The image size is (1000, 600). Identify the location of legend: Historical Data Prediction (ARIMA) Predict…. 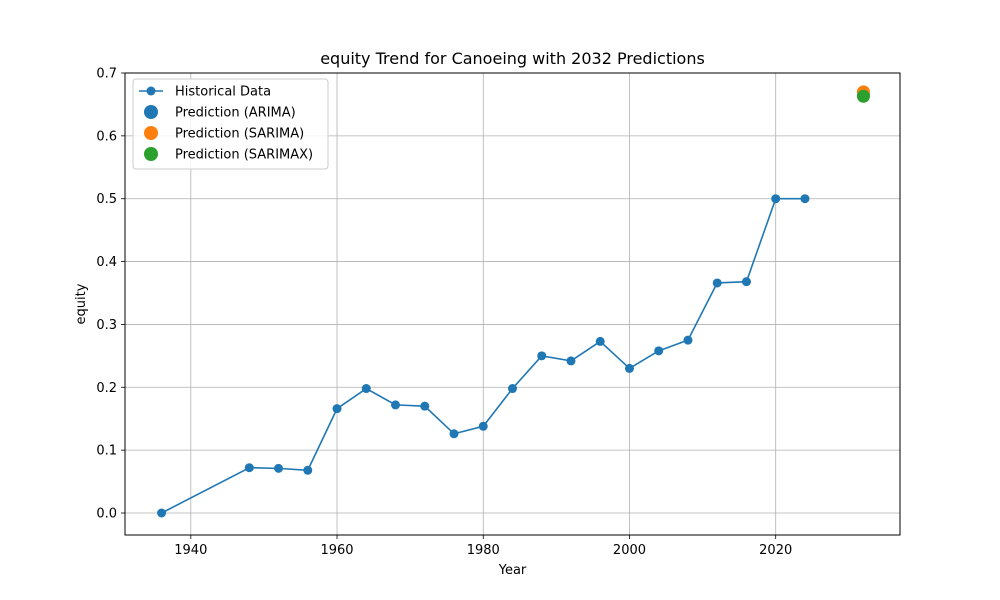
(230, 124).